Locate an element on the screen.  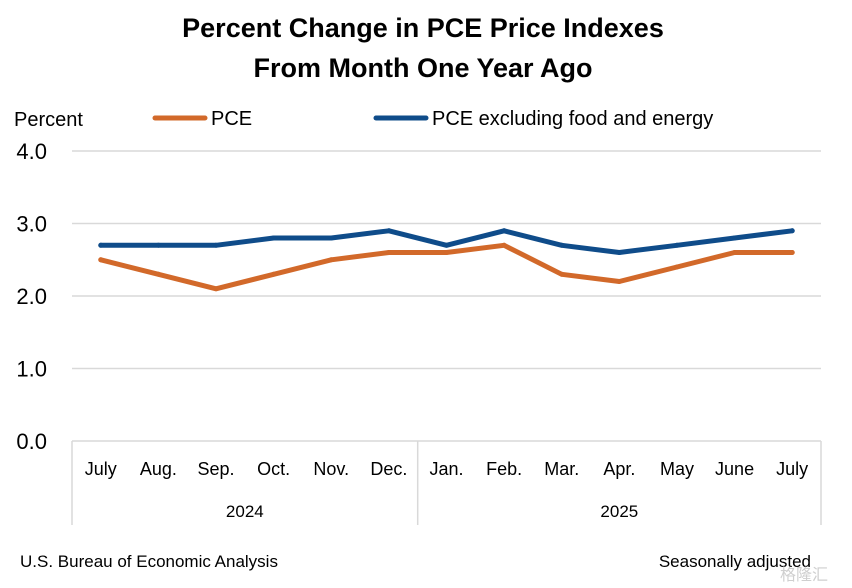
x-tick-label: Nov. is located at coordinates (331, 469).